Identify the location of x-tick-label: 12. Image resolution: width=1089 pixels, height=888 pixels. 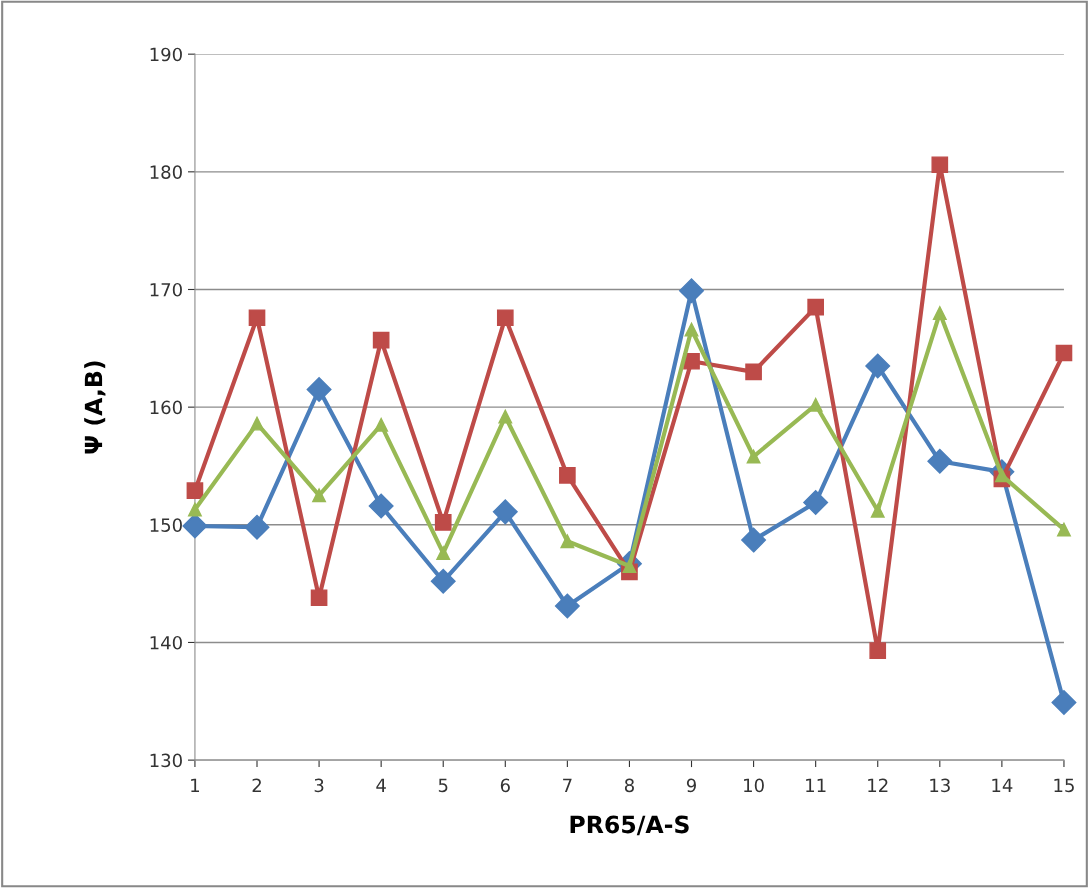
(878, 785).